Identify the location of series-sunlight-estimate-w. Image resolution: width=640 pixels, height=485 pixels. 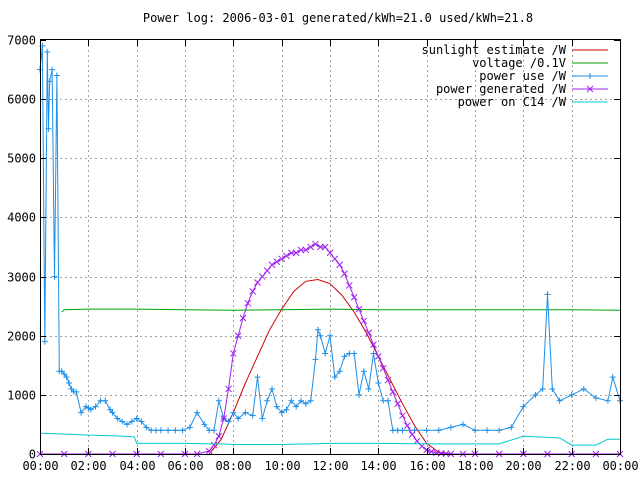
(329, 366).